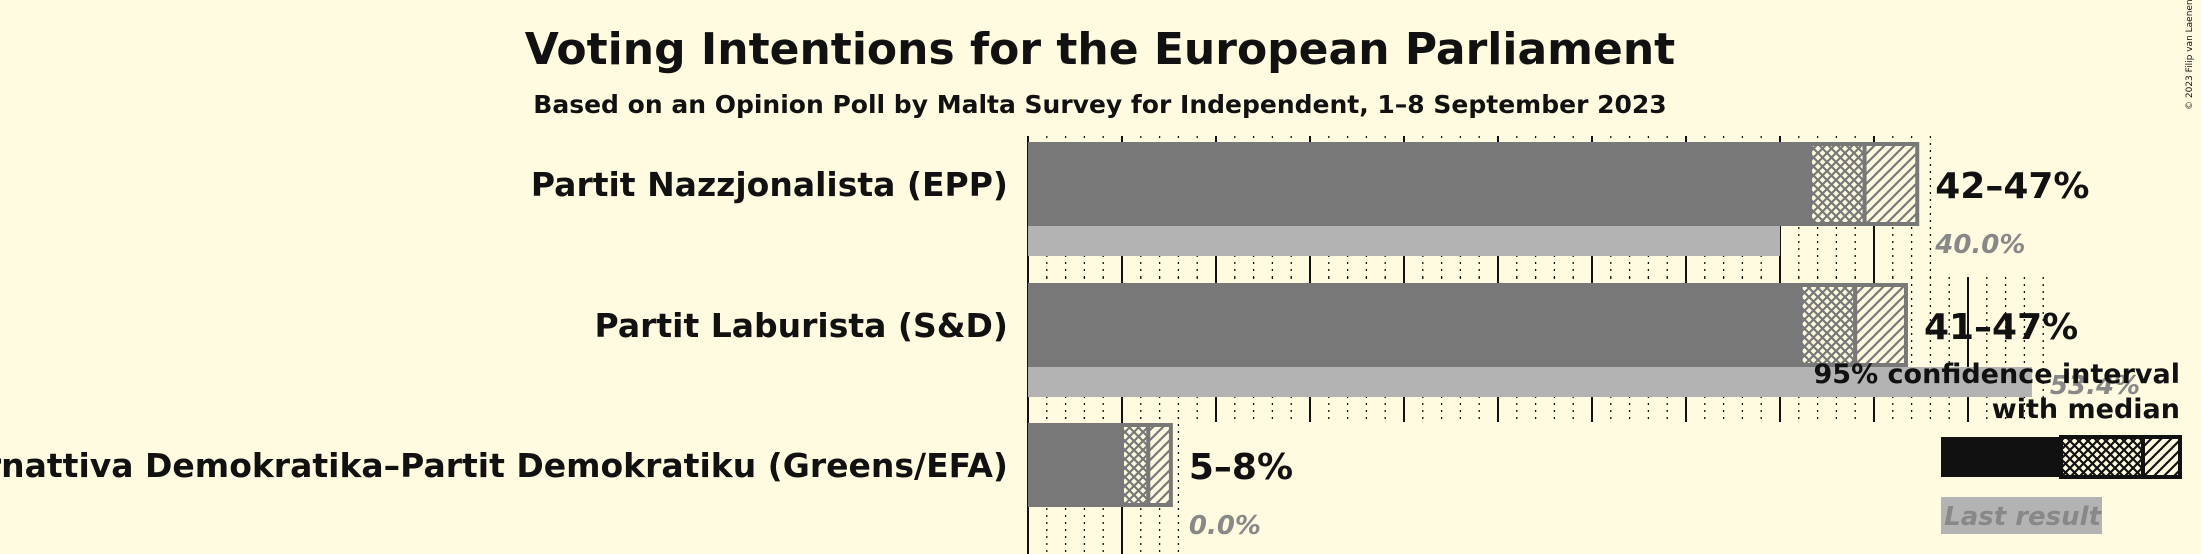 The height and width of the screenshot is (554, 2201). I want to click on last-result-label: 53.4%, so click(2095, 386).